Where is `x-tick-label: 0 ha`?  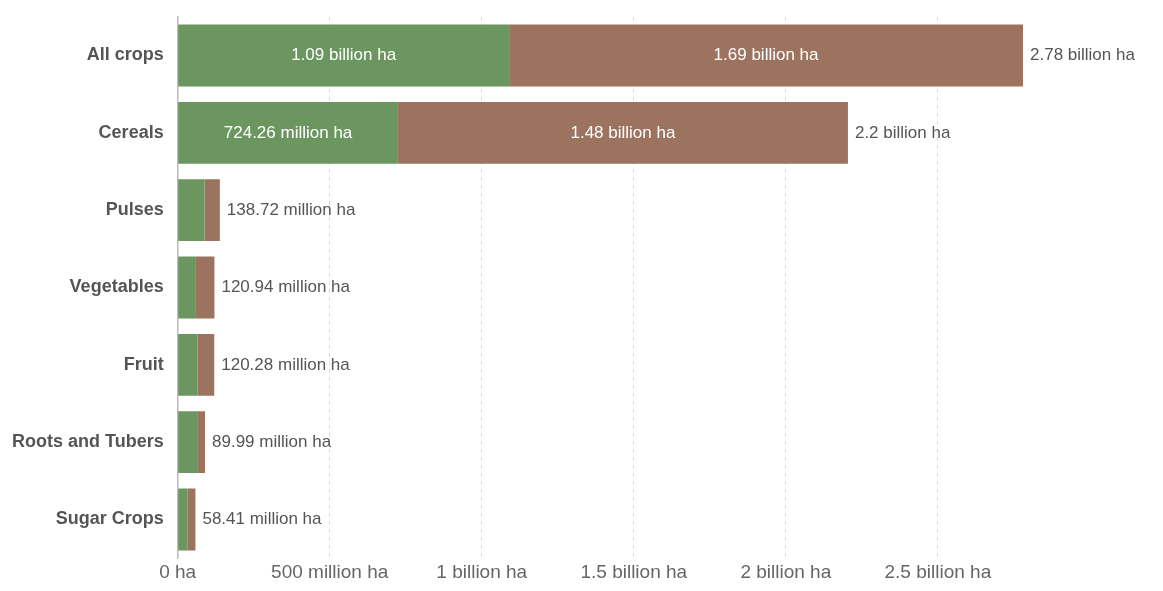 x-tick-label: 0 ha is located at coordinates (178, 571).